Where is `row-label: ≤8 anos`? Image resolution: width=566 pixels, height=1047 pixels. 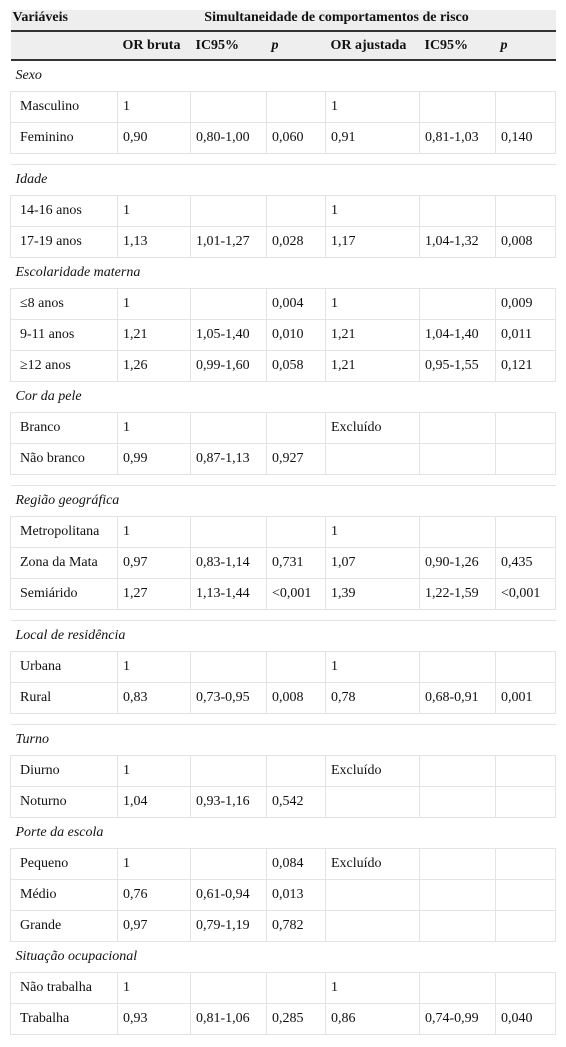 row-label: ≤8 anos is located at coordinates (64, 304).